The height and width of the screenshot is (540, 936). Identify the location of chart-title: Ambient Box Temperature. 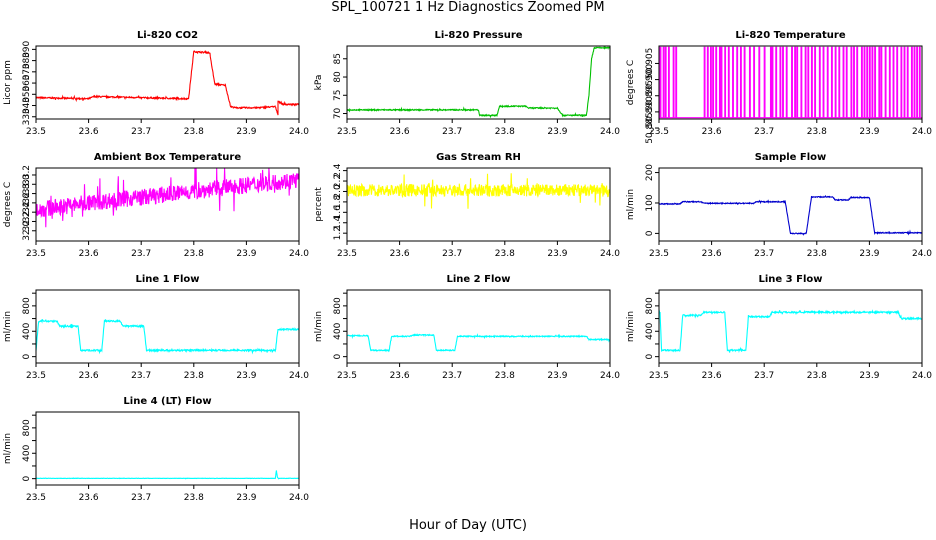
(167, 157).